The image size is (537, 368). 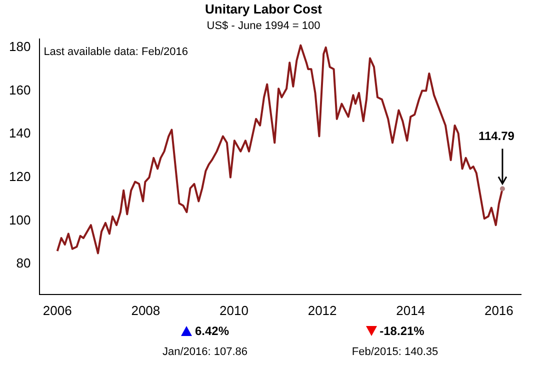 I want to click on x-tick-label: 2006, so click(x=57, y=310).